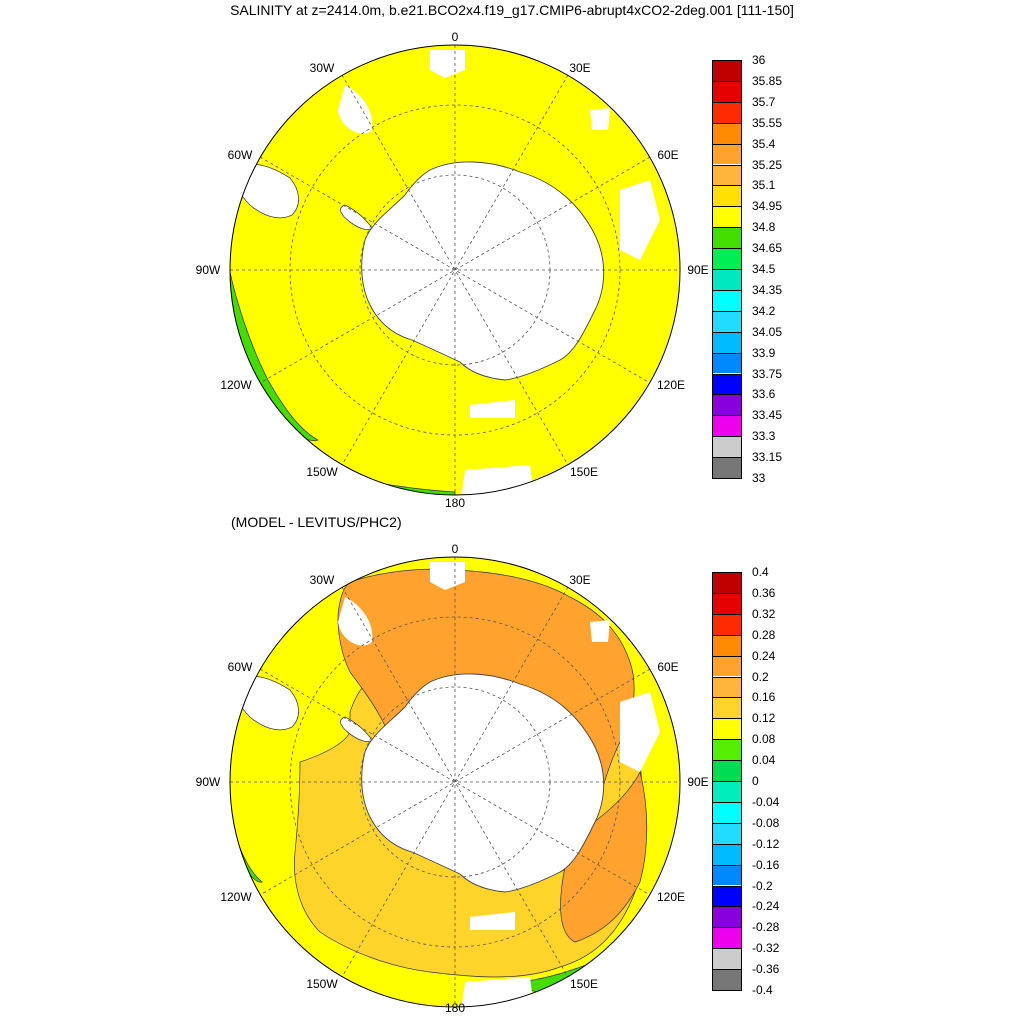 The height and width of the screenshot is (1024, 1024). What do you see at coordinates (766, 927) in the screenshot?
I see `colorbar-label: -0.28` at bounding box center [766, 927].